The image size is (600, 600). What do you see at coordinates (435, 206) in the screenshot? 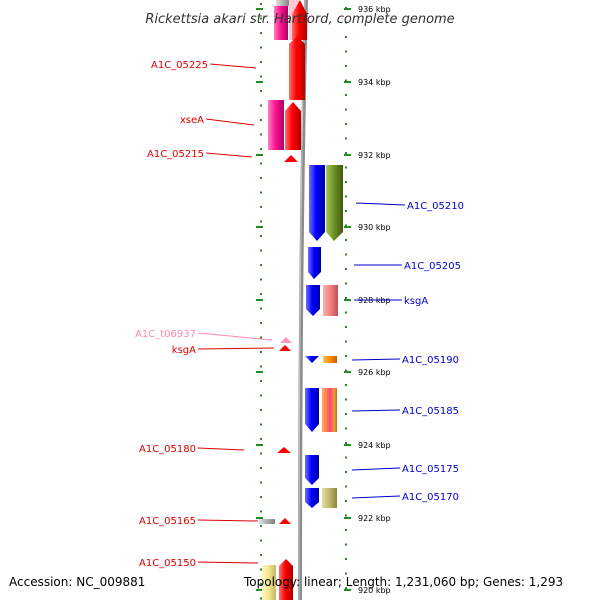
I see `feature-label-A1C_05210: A1C_05210` at bounding box center [435, 206].